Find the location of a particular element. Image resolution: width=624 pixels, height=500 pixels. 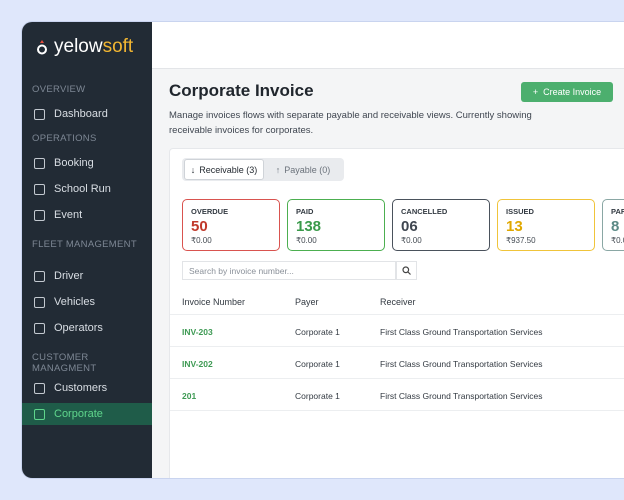

nav-label: School Run is located at coordinates (82, 189).